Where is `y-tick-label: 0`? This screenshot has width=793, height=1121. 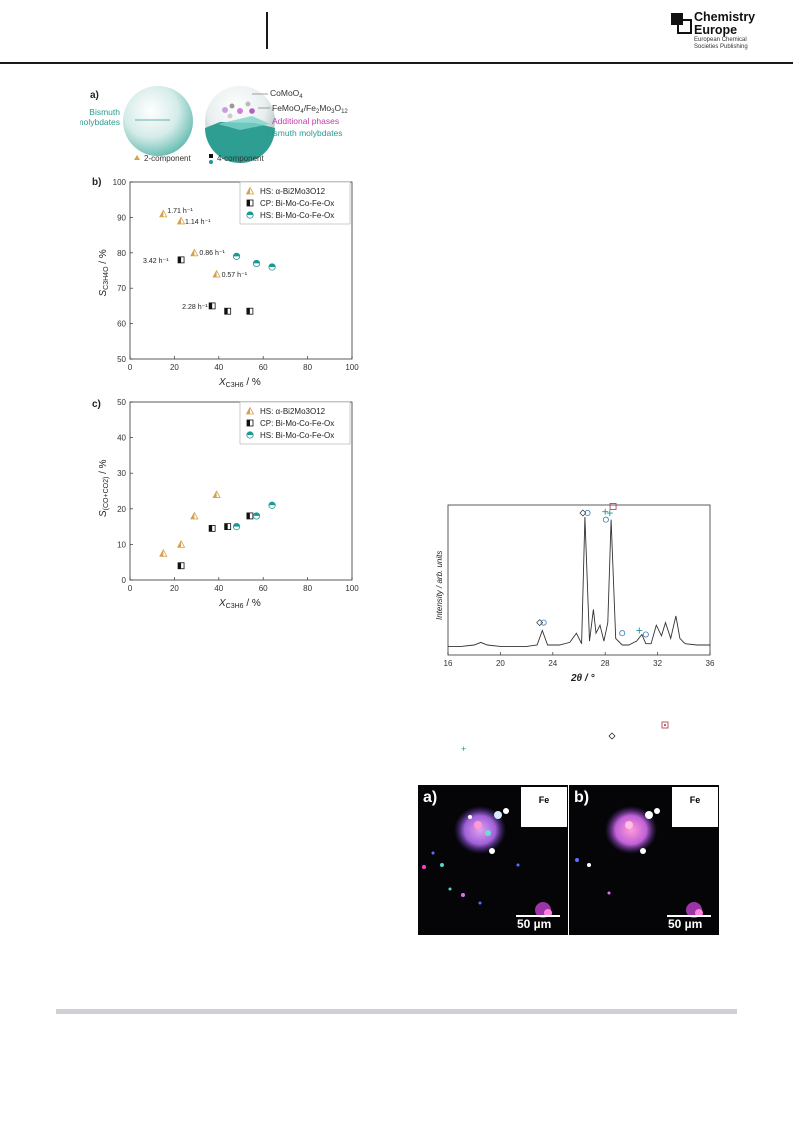
y-tick-label: 0 is located at coordinates (124, 580).